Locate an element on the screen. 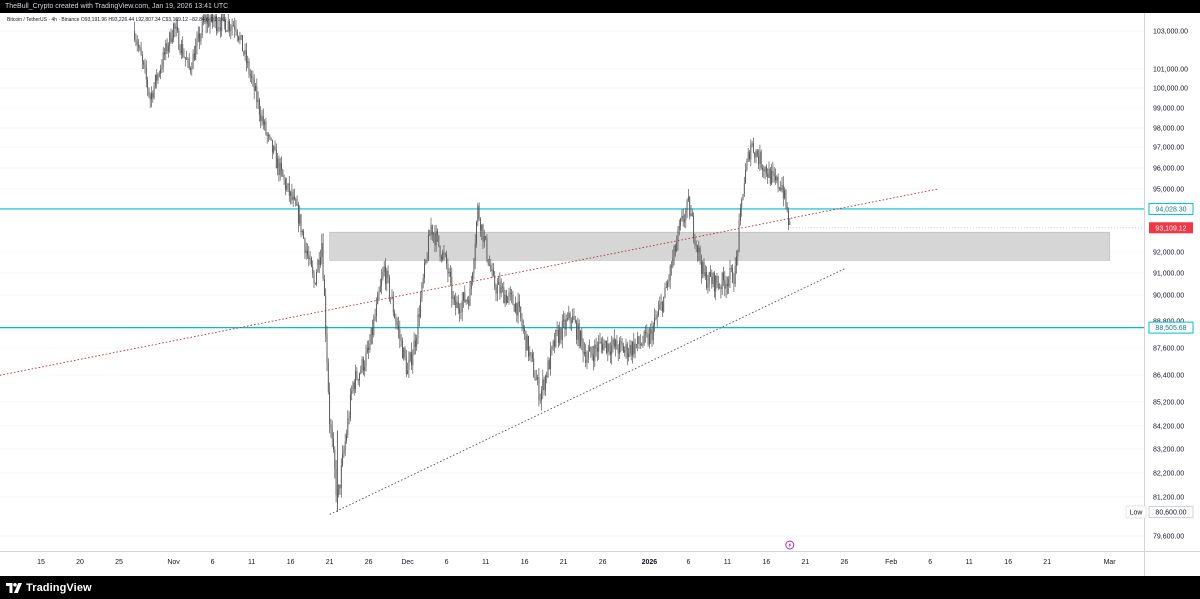 The height and width of the screenshot is (599, 1200). event-marker is located at coordinates (790, 545).